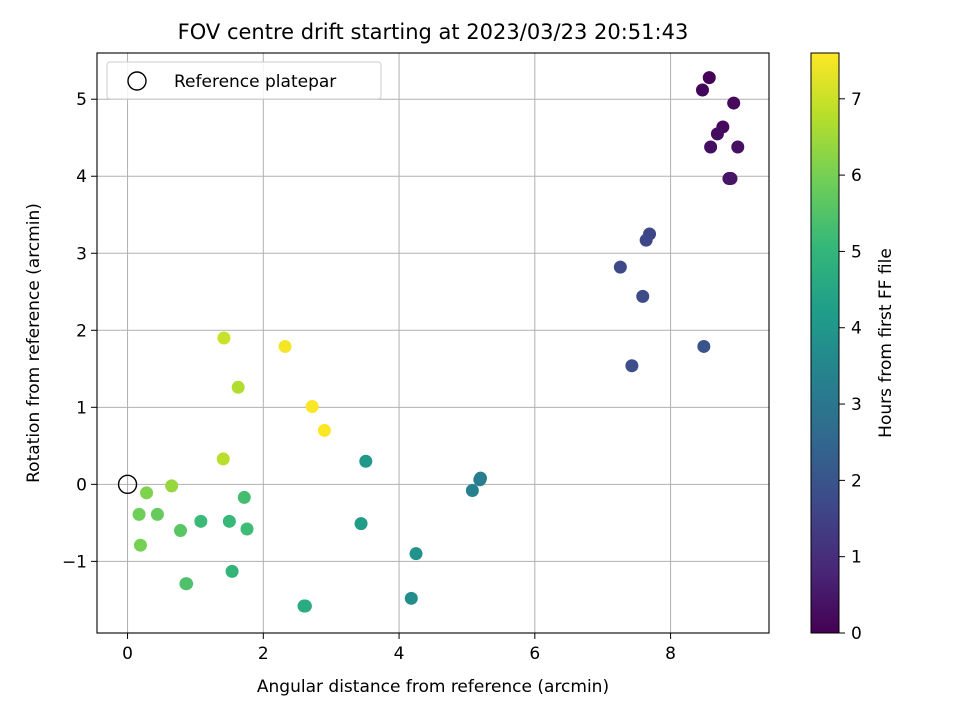 This screenshot has height=720, width=960. Describe the element at coordinates (825, 343) in the screenshot. I see `colorbar` at that location.